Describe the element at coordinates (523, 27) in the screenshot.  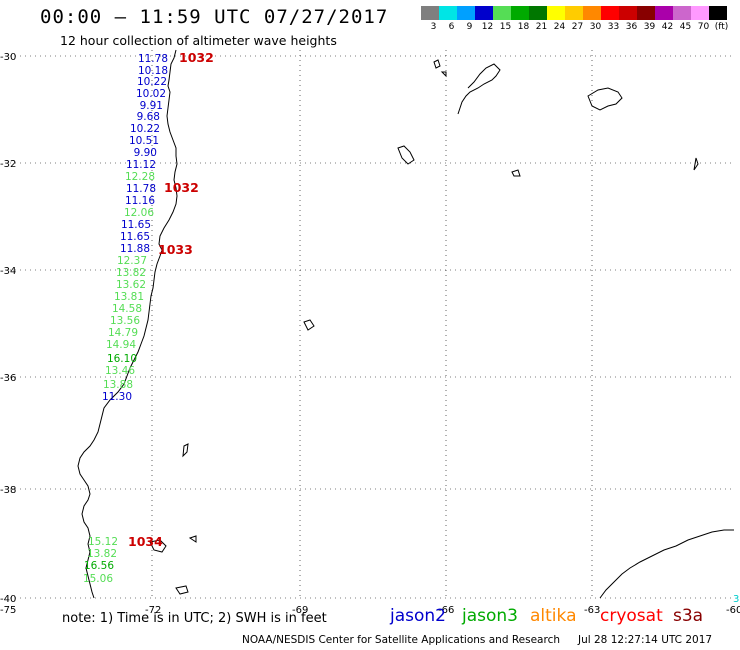
I see `colorbar-label: 18` at that location.